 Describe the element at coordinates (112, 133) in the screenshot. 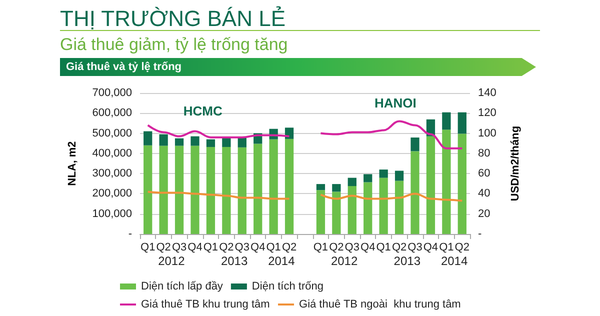

I see `y-tick-label: 500,000` at that location.